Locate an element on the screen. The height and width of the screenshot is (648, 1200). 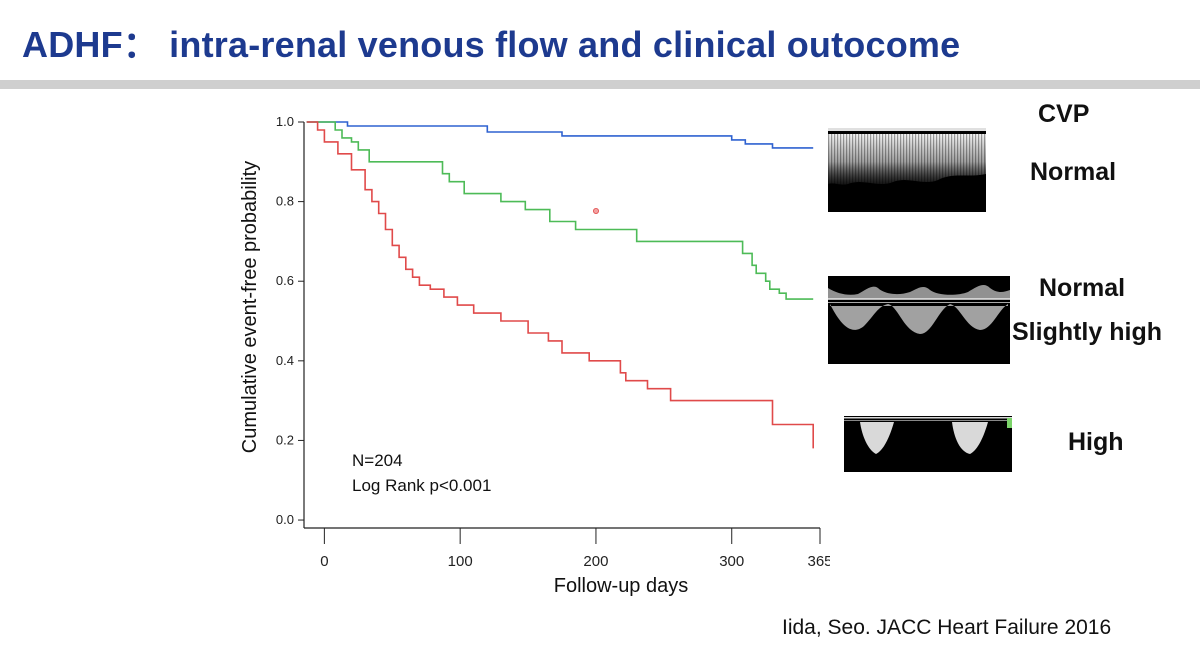
chart-annotation: N=204 is located at coordinates (377, 460).